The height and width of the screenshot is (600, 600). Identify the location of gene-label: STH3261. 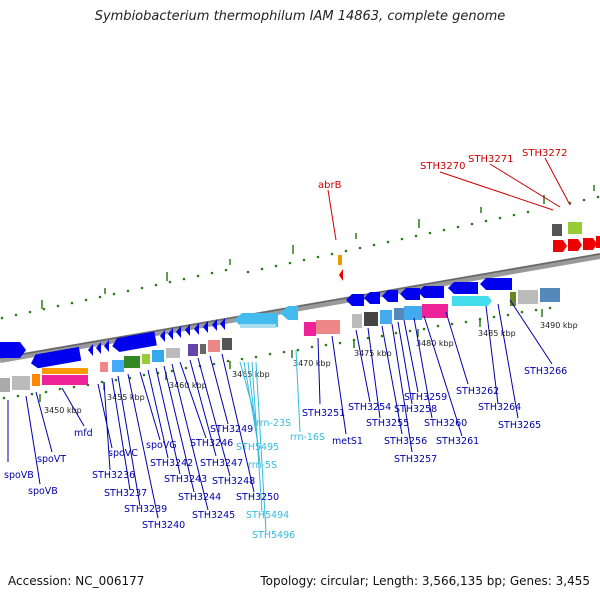
(457, 441).